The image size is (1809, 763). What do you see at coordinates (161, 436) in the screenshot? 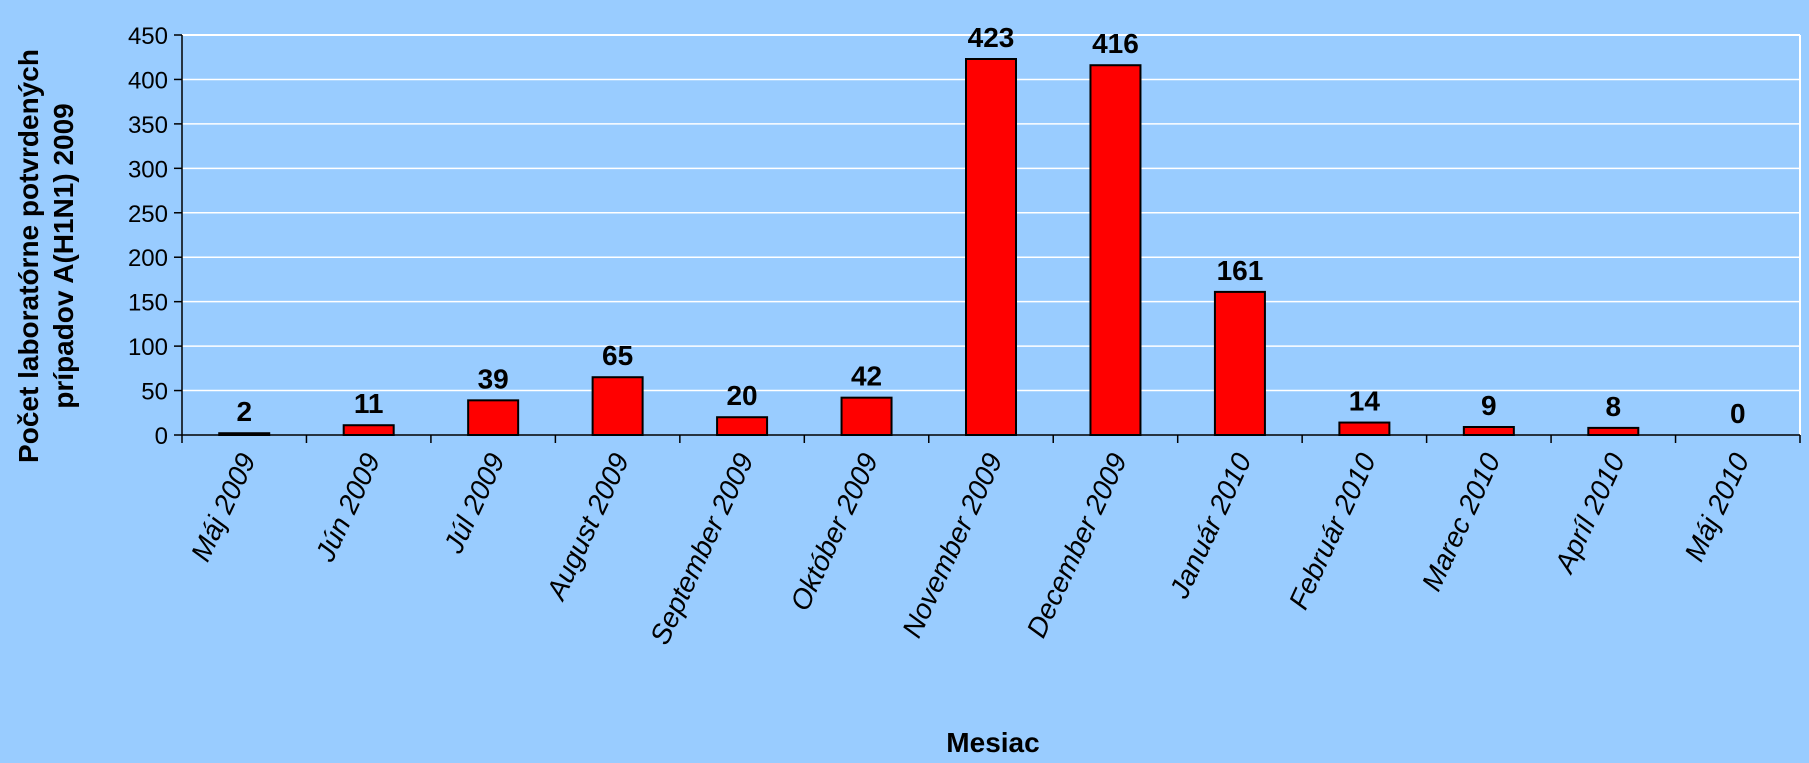
I see `y-tick-label: 0` at bounding box center [161, 436].